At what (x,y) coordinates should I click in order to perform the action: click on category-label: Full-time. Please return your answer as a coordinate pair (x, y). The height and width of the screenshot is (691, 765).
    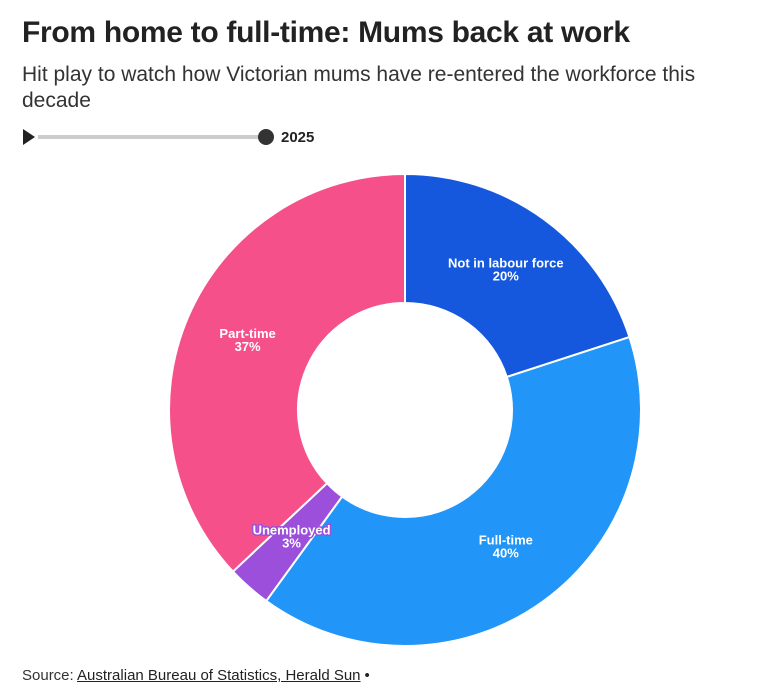
    Looking at the image, I should click on (506, 540).